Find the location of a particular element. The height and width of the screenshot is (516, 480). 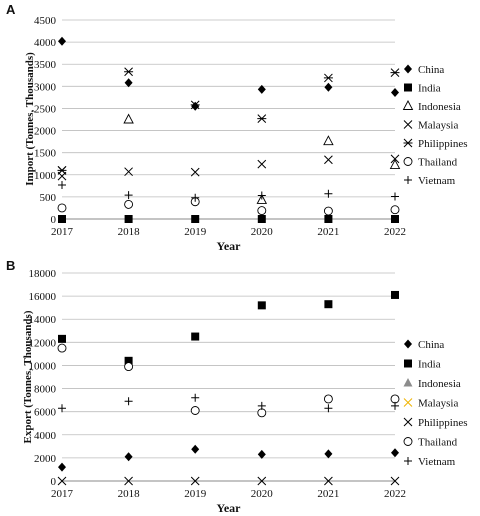

panel-label: A is located at coordinates (11, 9).